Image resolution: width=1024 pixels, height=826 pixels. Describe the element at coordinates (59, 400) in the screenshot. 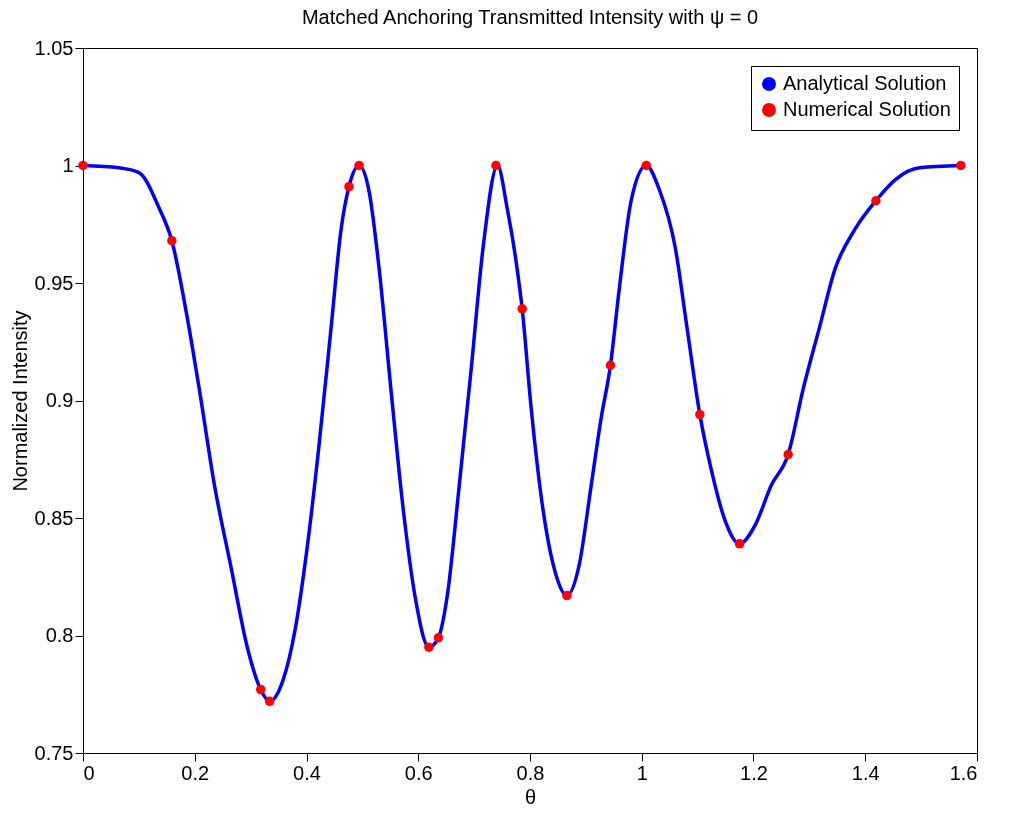

I see `y-tick-label: 0.9` at that location.